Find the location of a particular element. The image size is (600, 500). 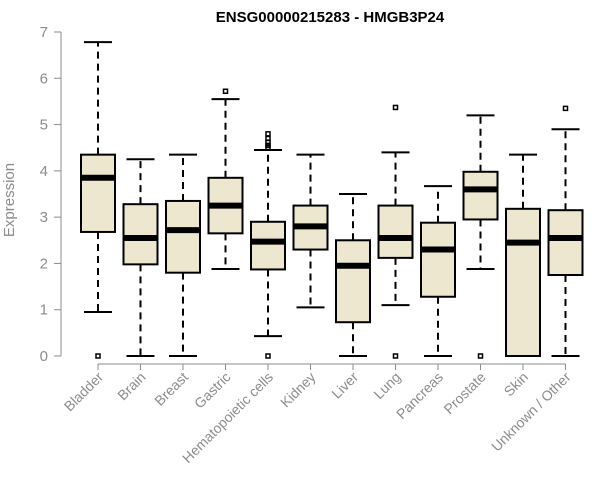

x-tick-label: Prostate is located at coordinates (464, 393).